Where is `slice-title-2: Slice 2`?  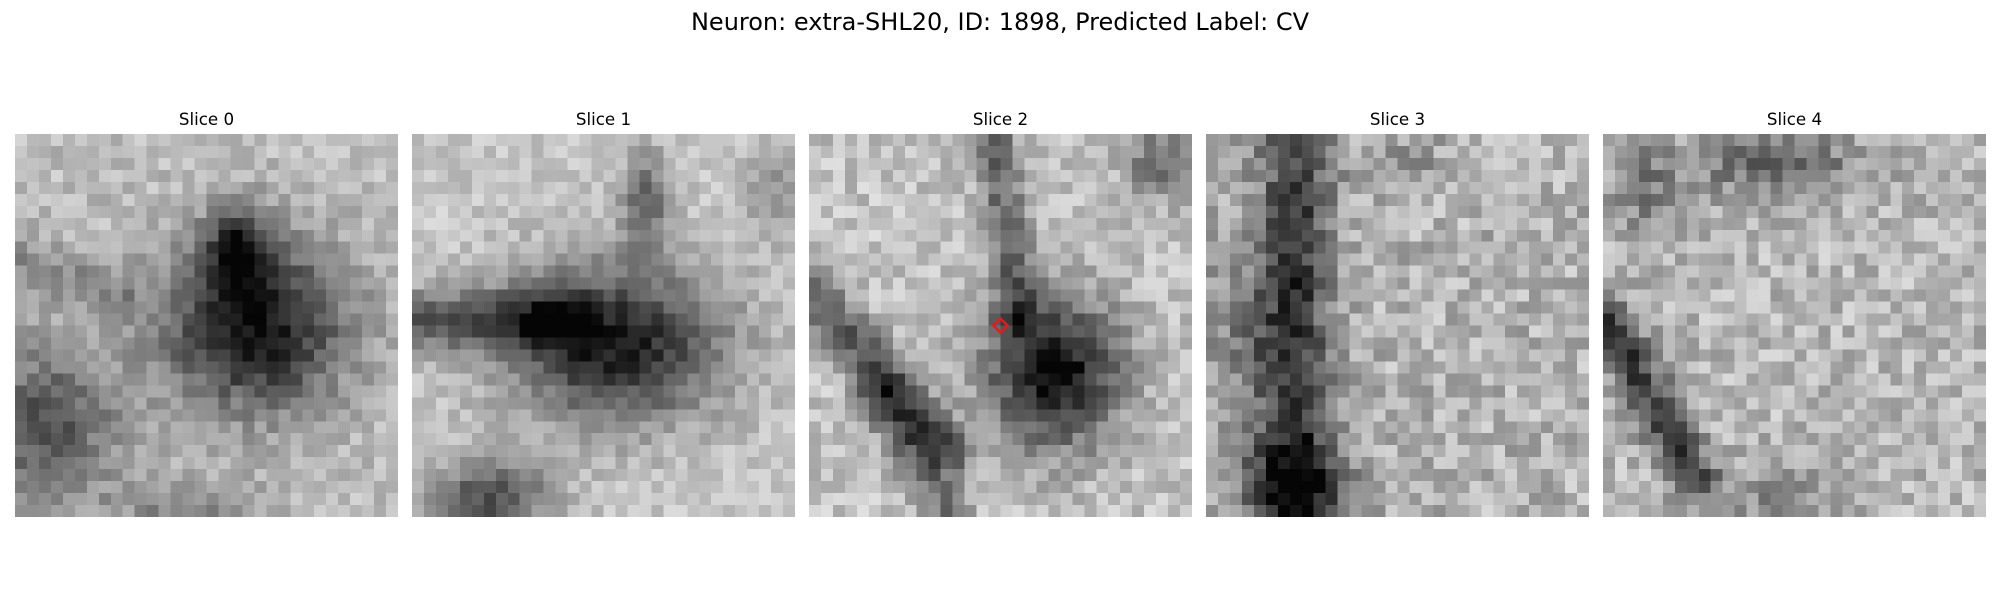 slice-title-2: Slice 2 is located at coordinates (1000, 119).